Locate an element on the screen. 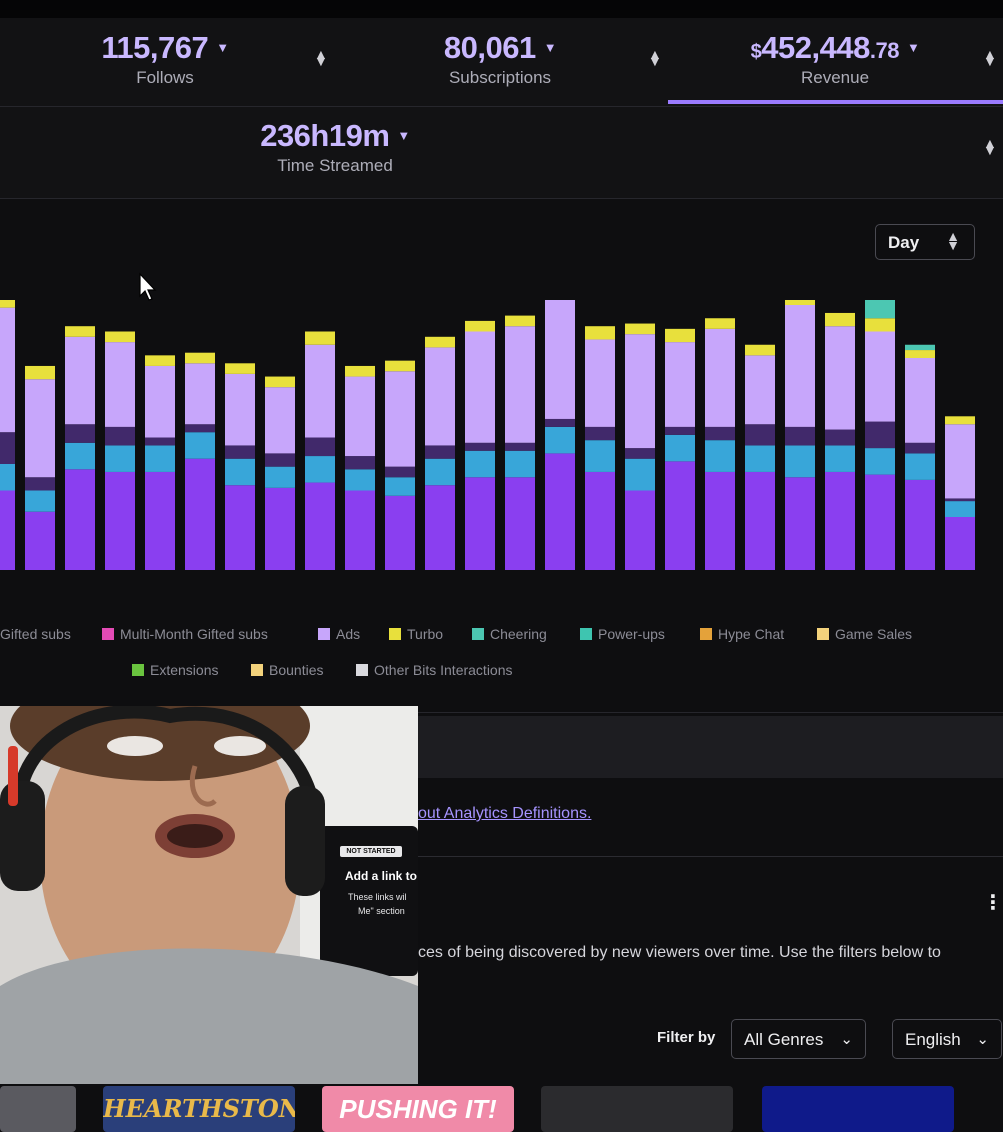 This screenshot has height=1132, width=1003. stat-time-streamed: 236h19m ▼ Time Streamed is located at coordinates (335, 147).